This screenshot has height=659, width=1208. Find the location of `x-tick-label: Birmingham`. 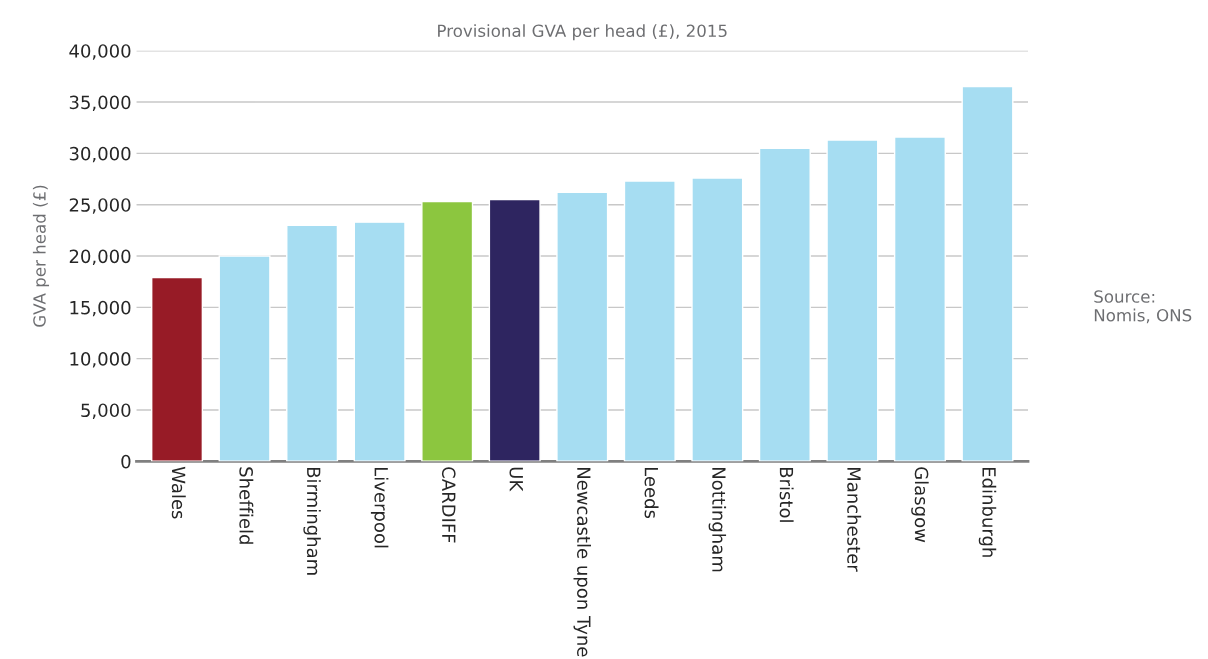

x-tick-label: Birmingham is located at coordinates (312, 521).